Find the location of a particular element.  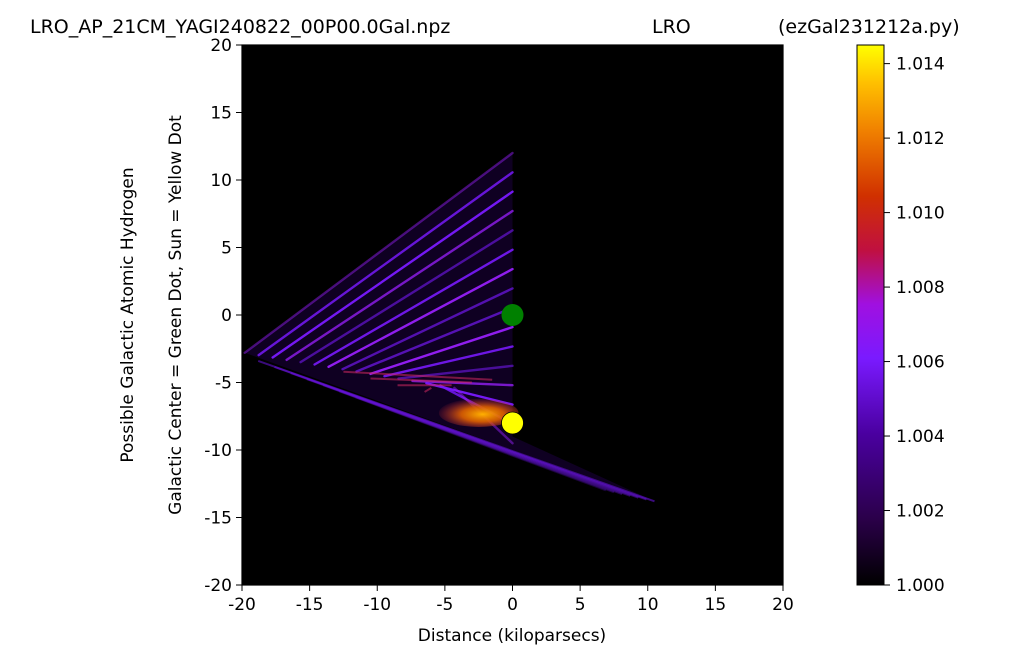

y-tick-label: 15 is located at coordinates (221, 114).